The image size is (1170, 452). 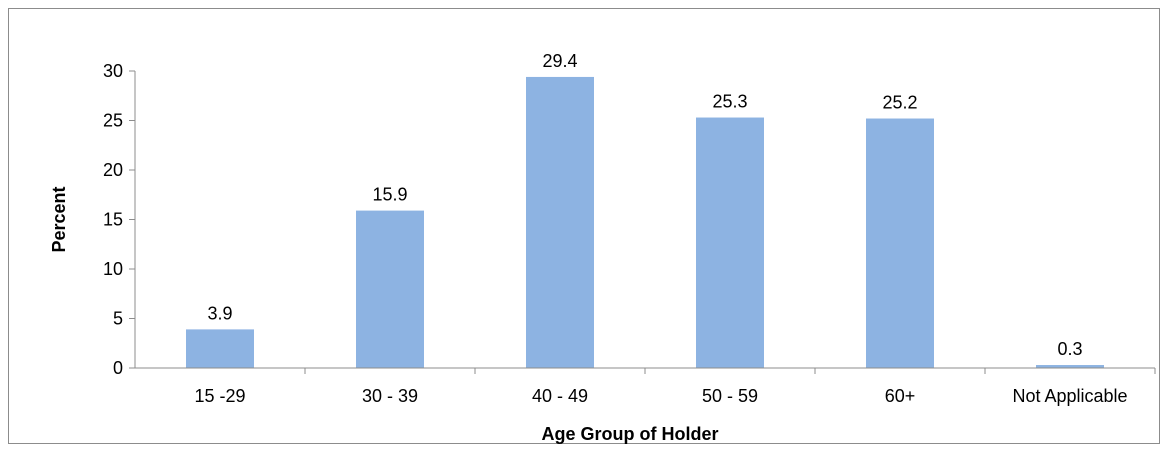 What do you see at coordinates (389, 195) in the screenshot?
I see `data-label: 15.9` at bounding box center [389, 195].